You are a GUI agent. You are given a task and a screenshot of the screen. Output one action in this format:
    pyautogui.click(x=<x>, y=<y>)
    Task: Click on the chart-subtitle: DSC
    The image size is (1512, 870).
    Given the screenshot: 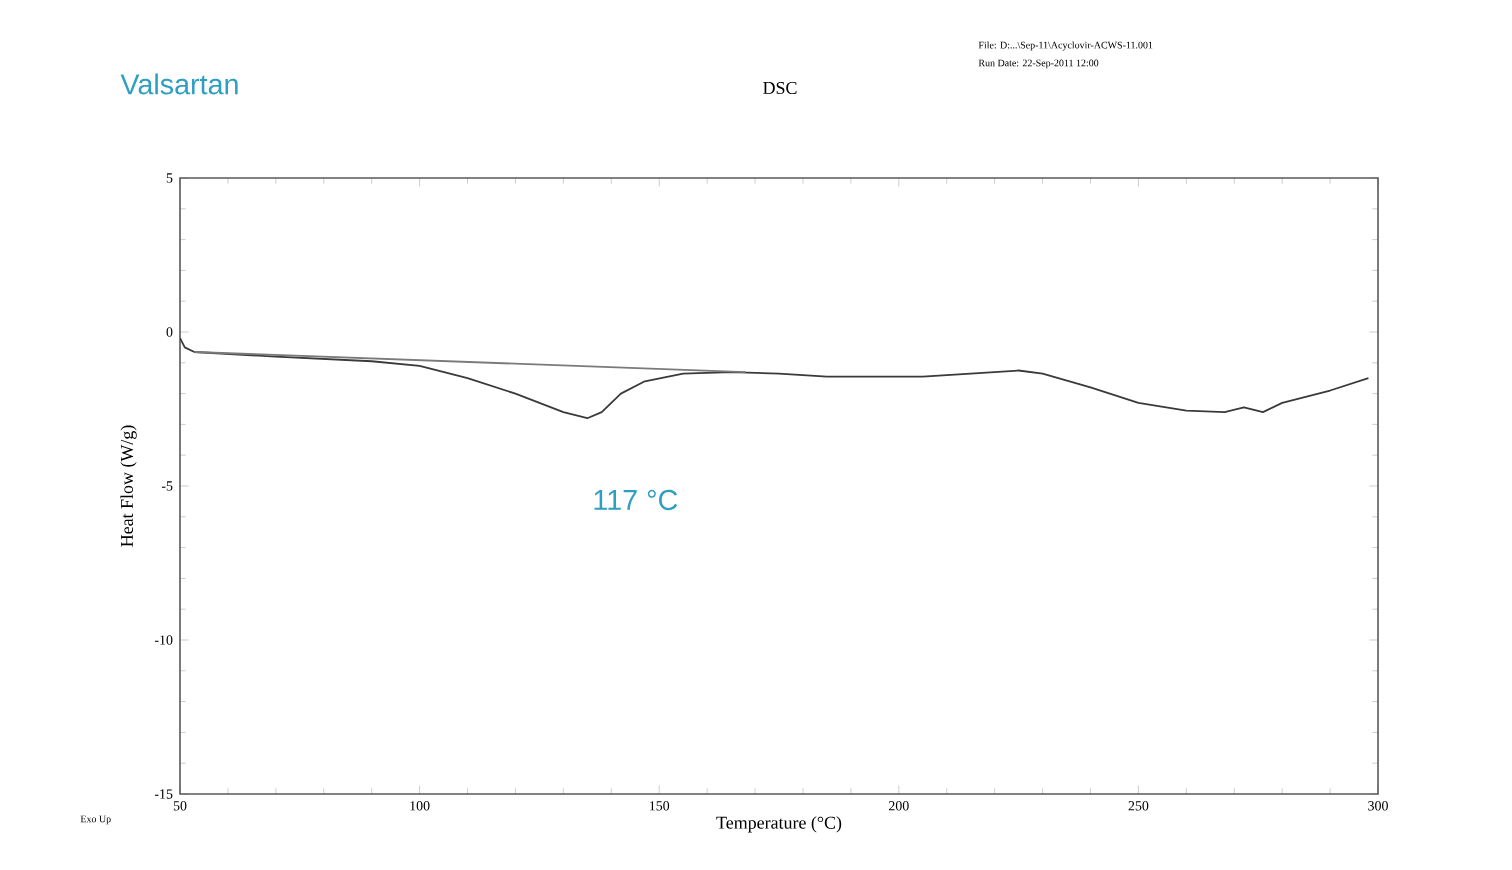 What is the action you would take?
    pyautogui.click(x=780, y=88)
    